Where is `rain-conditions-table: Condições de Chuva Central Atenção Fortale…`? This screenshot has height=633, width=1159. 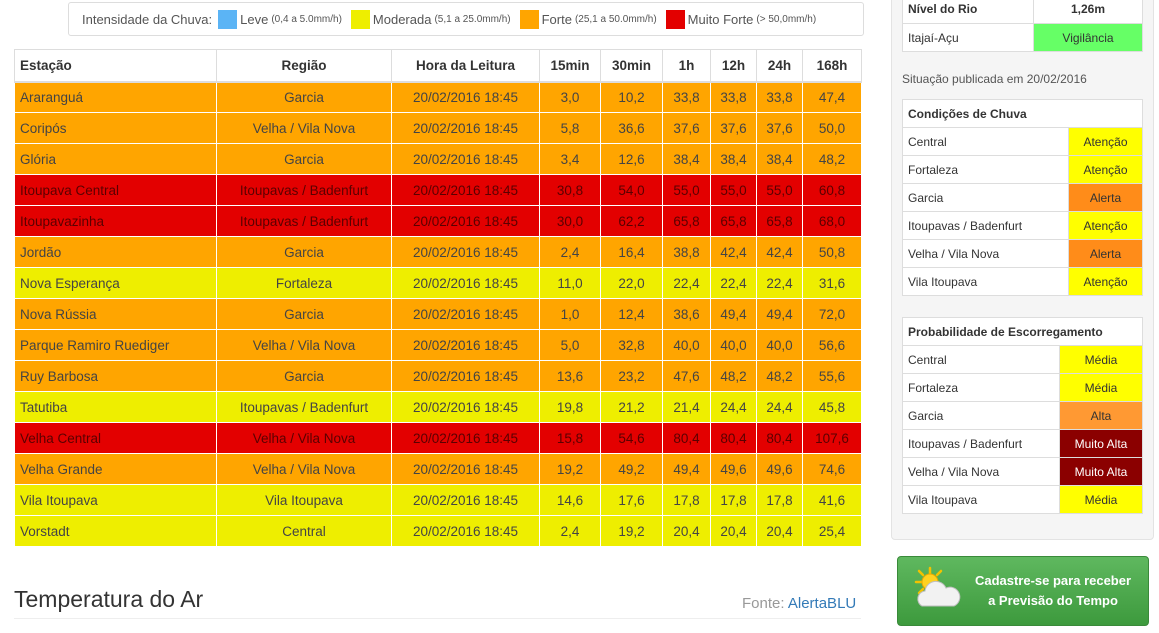 rain-conditions-table: Condições de Chuva Central Atenção Fortale… is located at coordinates (1022, 197).